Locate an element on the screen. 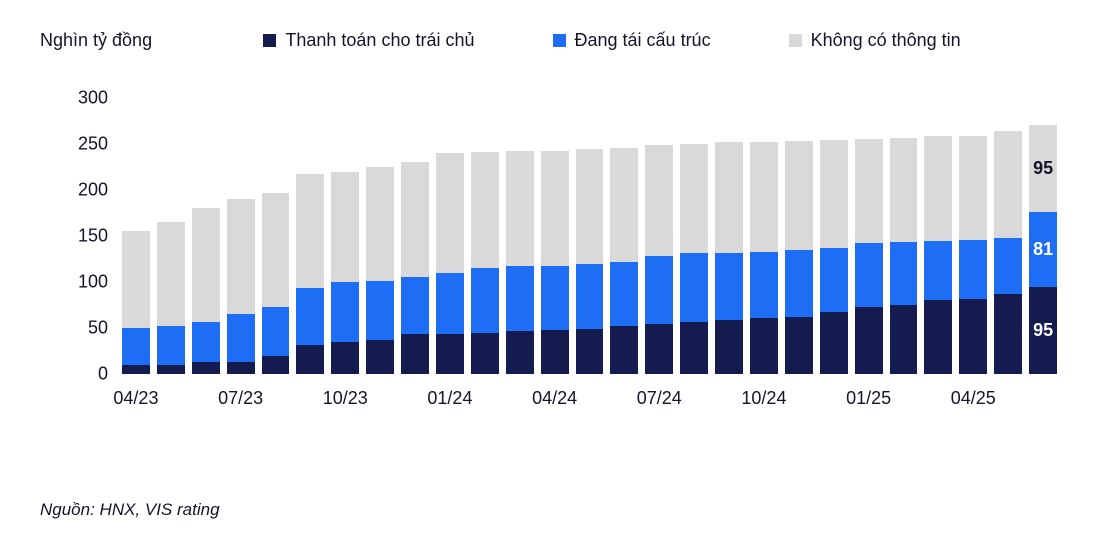 The height and width of the screenshot is (548, 1112). x-tick-label: 10/24 is located at coordinates (764, 398).